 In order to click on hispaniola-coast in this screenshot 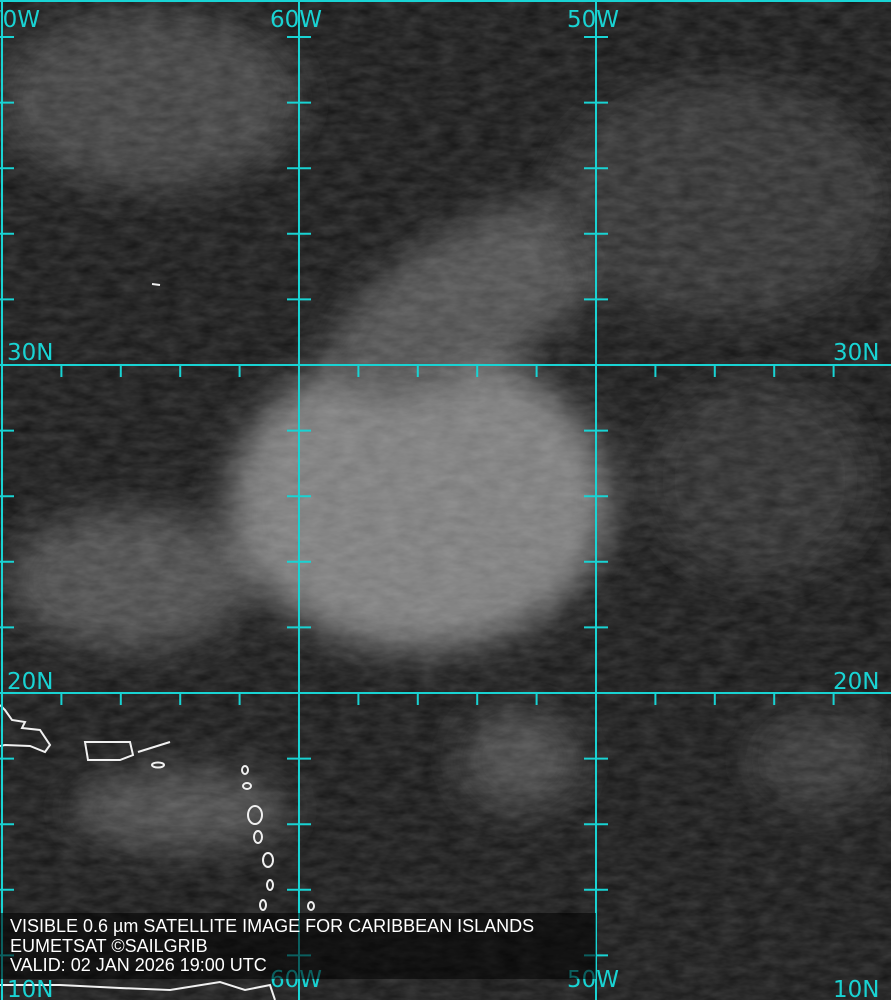, I will do `click(26, 729)`.